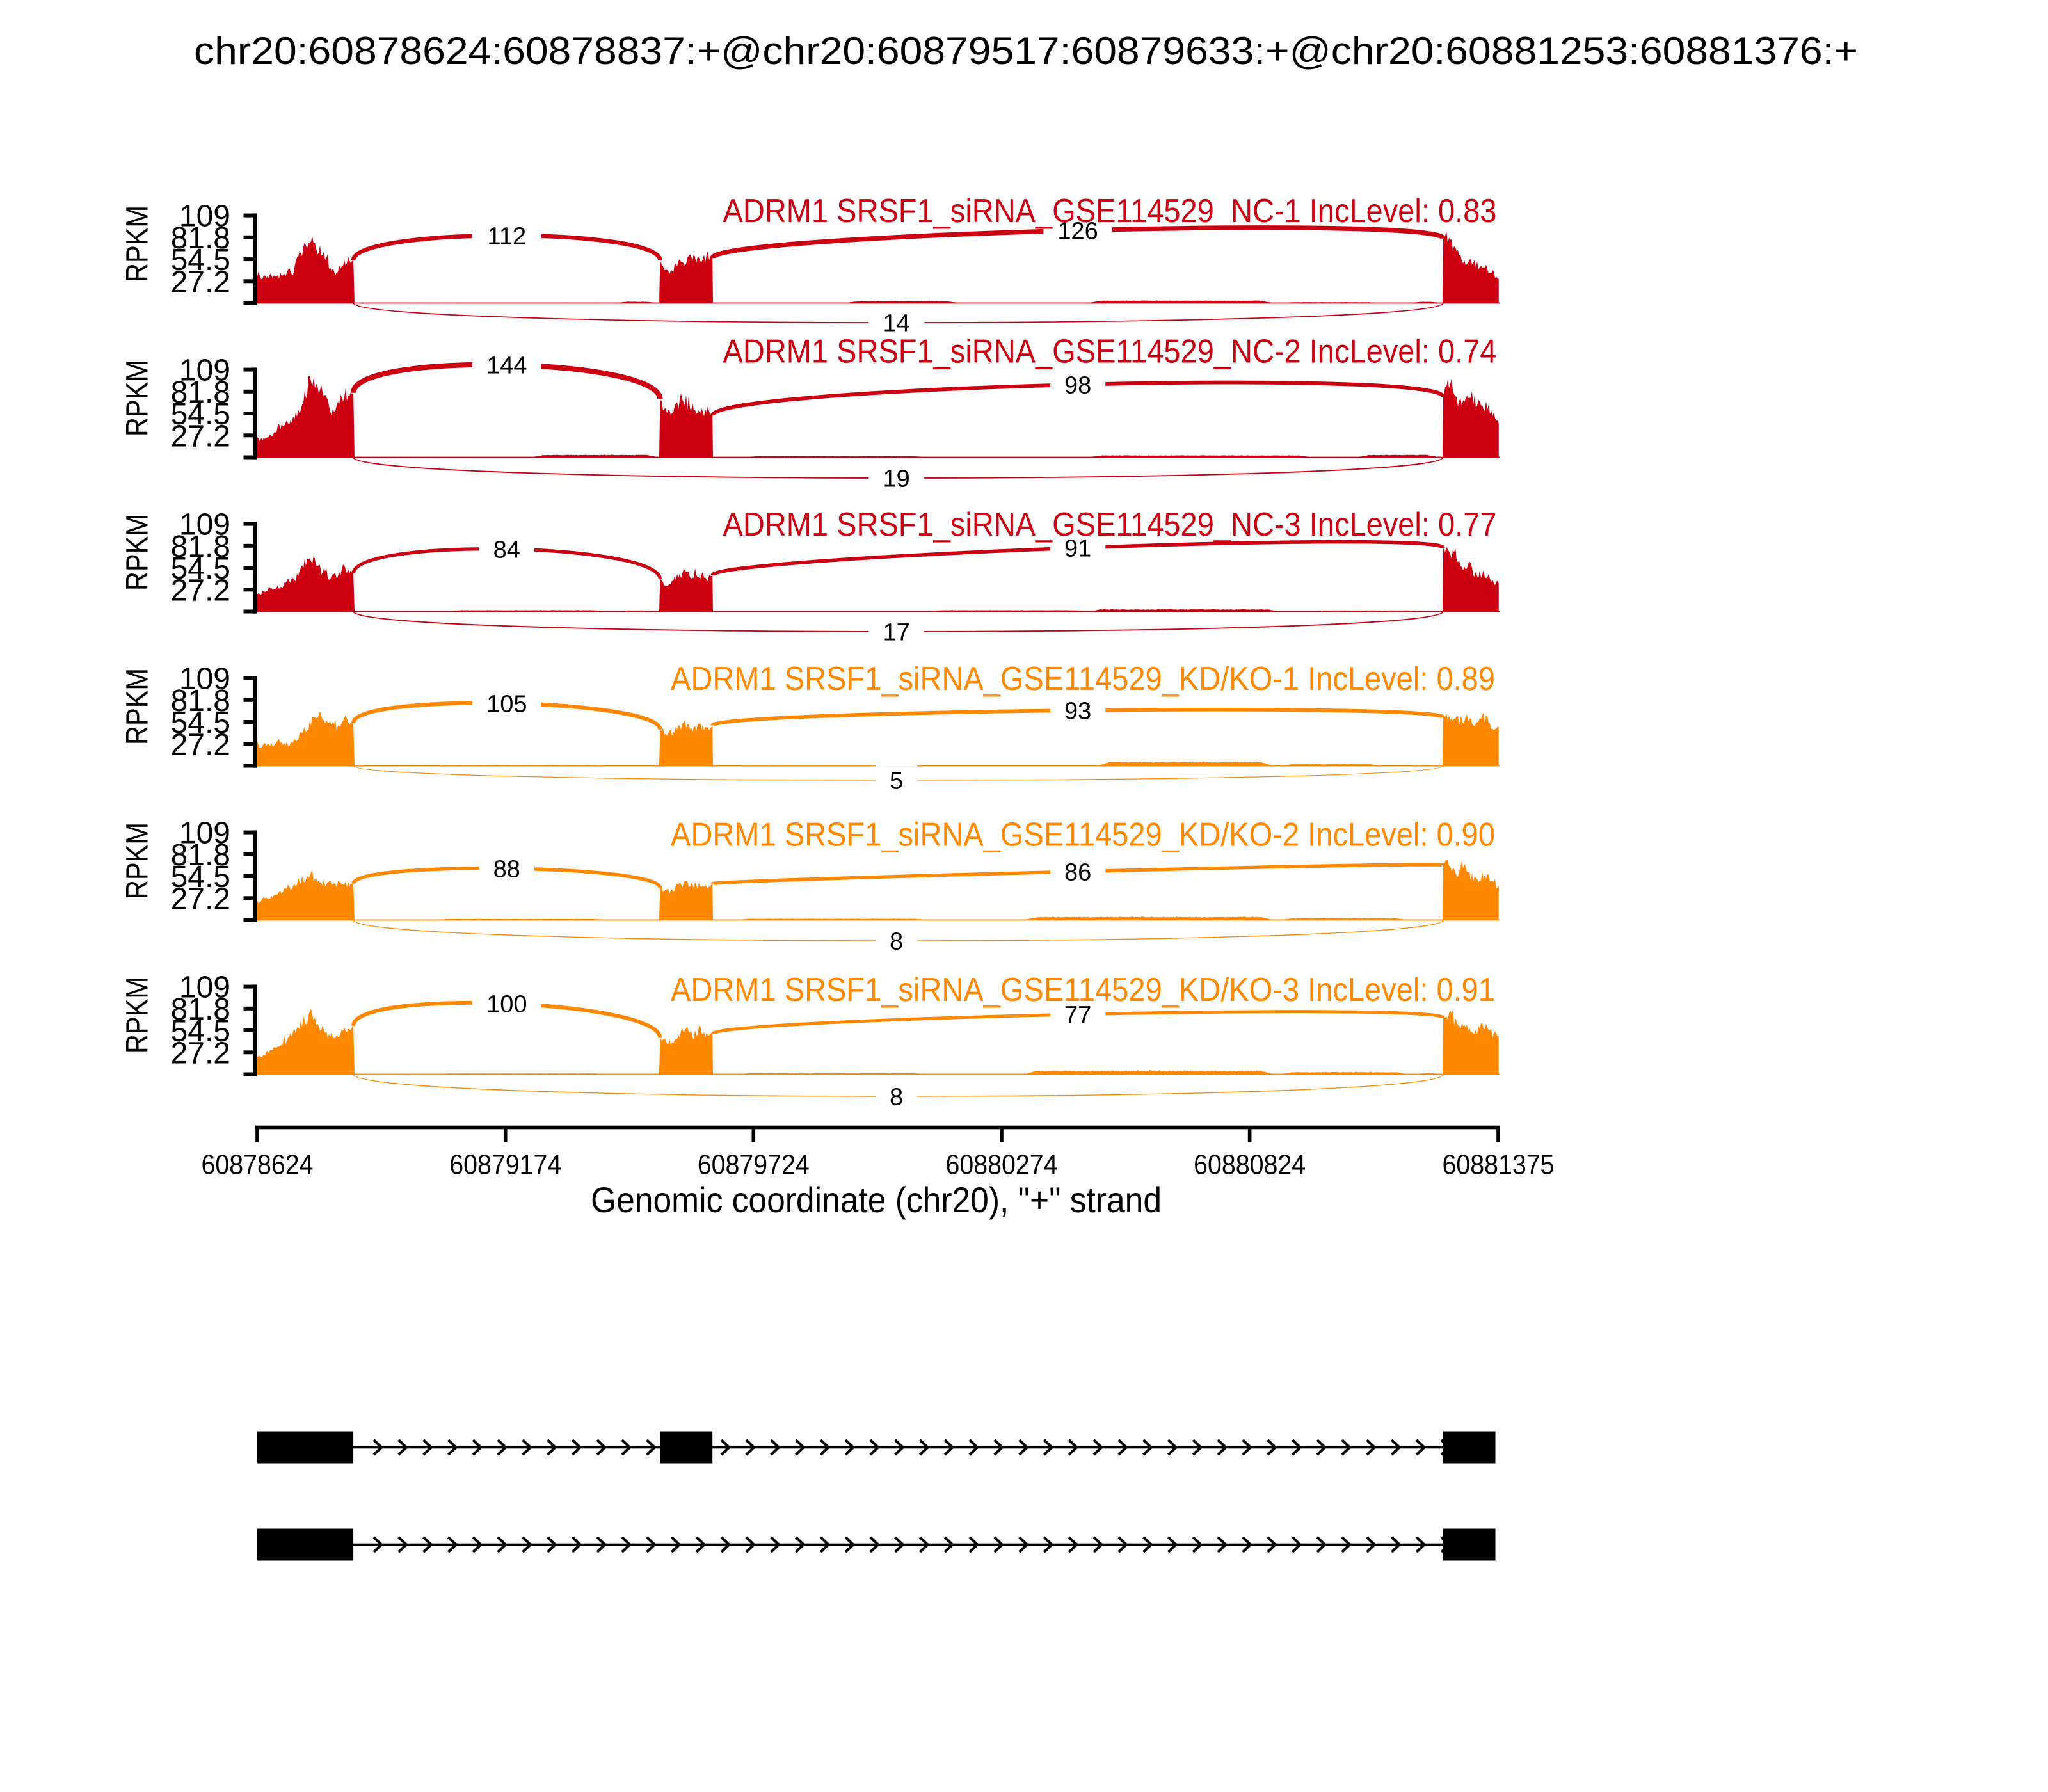 The width and height of the screenshot is (2048, 1792). I want to click on svg-text: 77, so click(1077, 1015).